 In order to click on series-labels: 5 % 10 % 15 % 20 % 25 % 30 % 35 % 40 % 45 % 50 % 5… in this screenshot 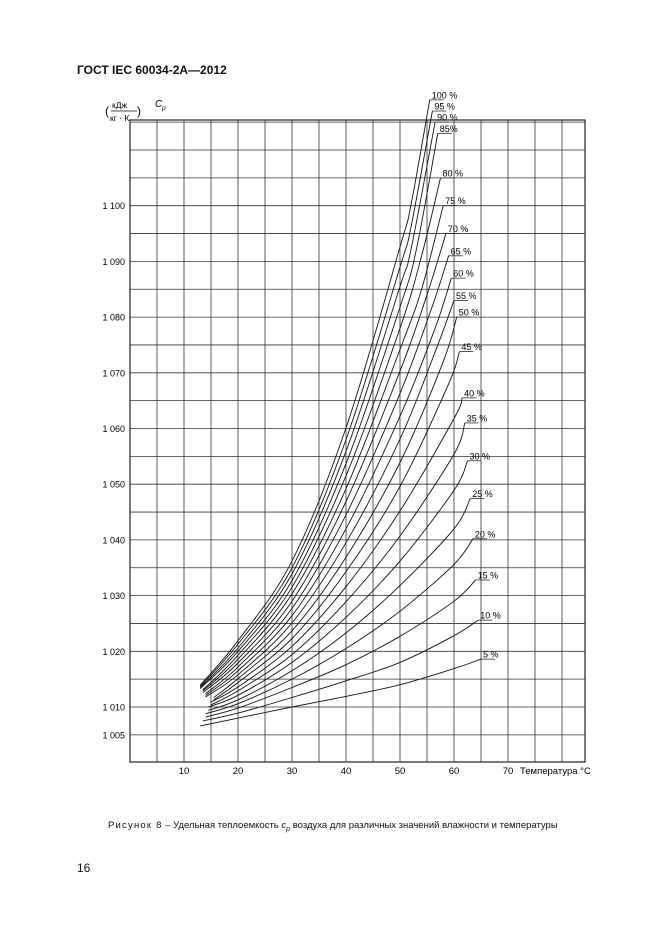, I will do `click(465, 374)`.